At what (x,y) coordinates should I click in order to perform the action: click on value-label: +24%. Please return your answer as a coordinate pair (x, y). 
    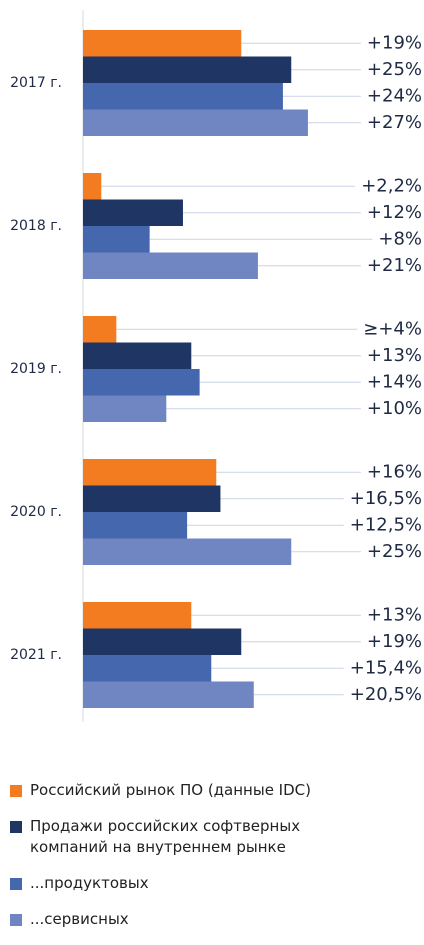
    Looking at the image, I should click on (394, 95).